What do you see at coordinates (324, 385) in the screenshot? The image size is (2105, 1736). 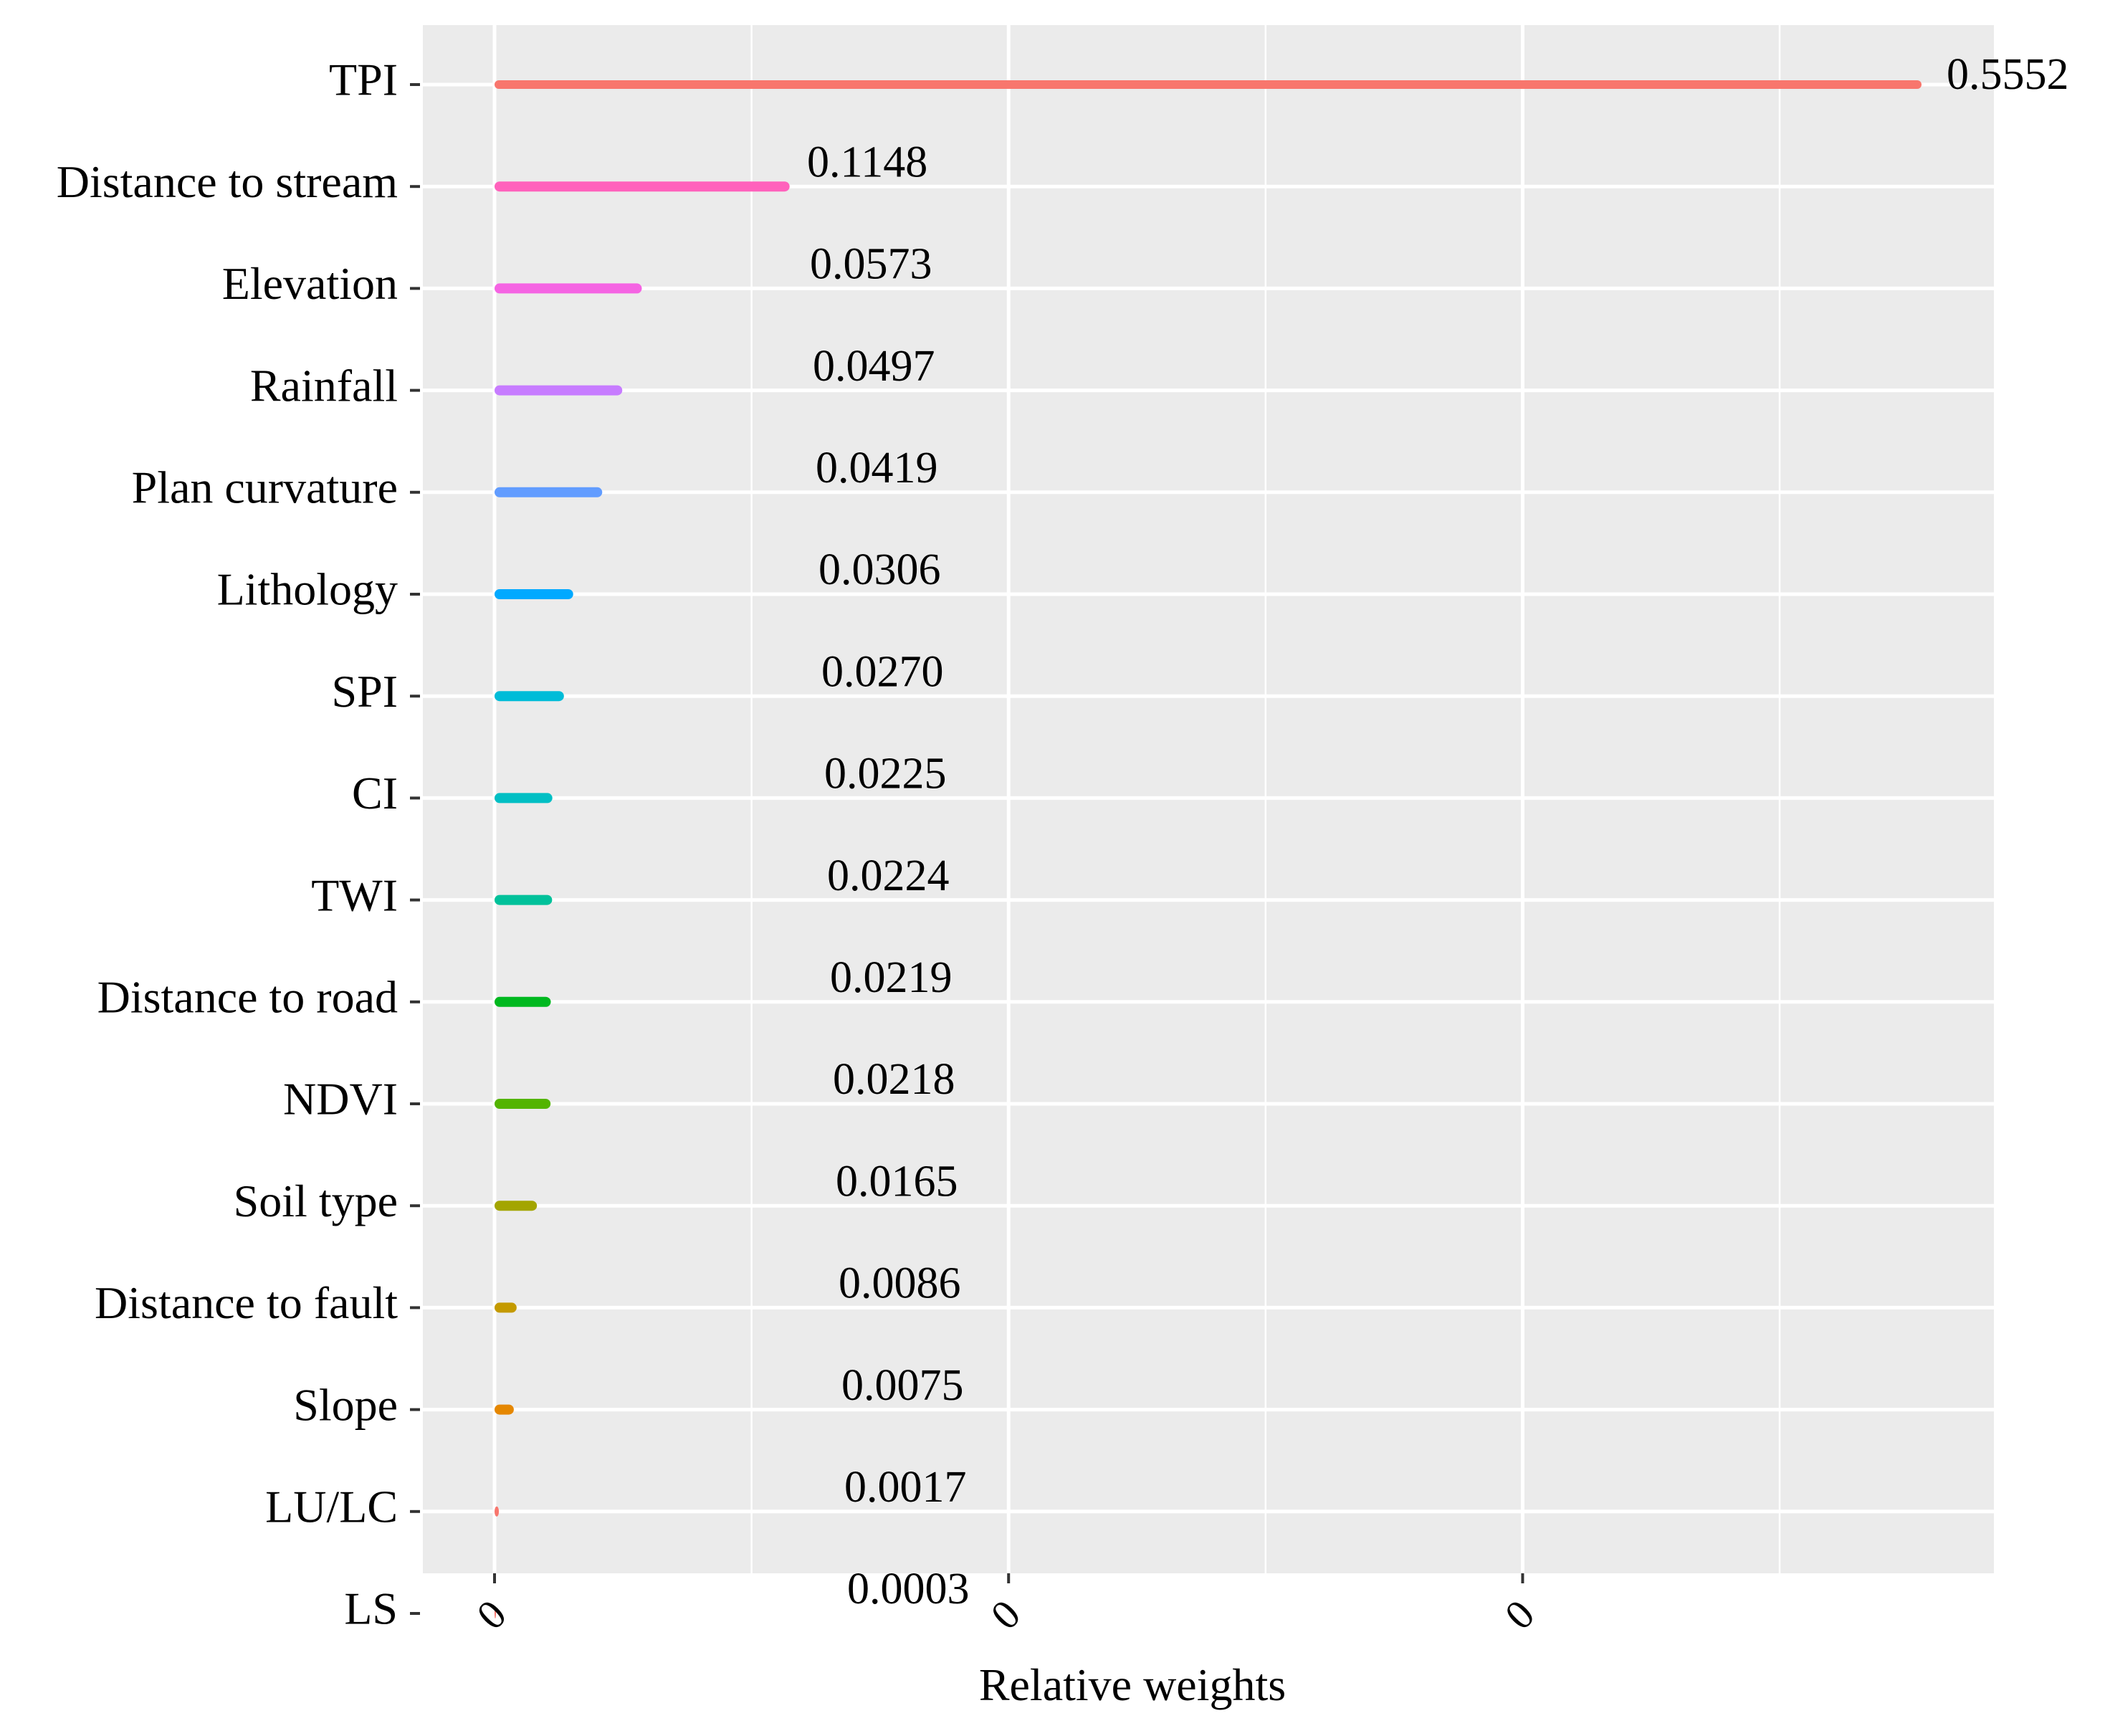 I see `y-axis-label: Rainfall` at bounding box center [324, 385].